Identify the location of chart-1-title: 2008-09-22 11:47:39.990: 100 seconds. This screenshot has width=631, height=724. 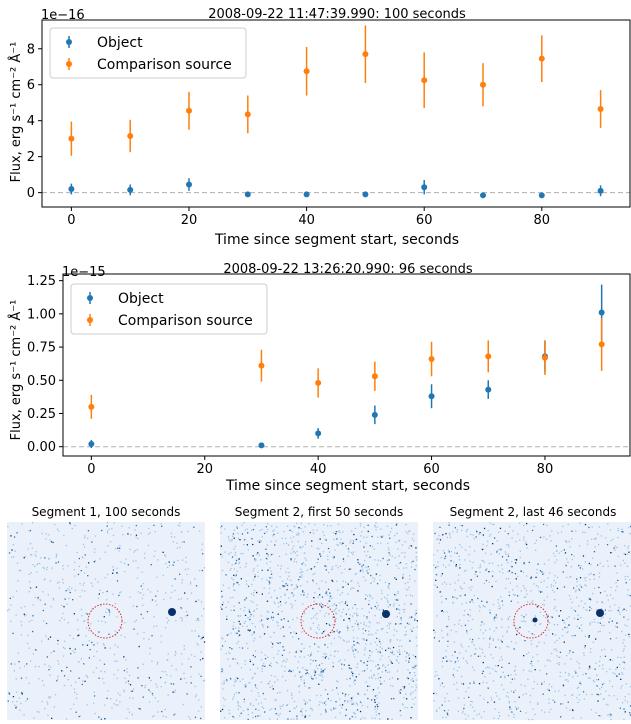
(337, 14).